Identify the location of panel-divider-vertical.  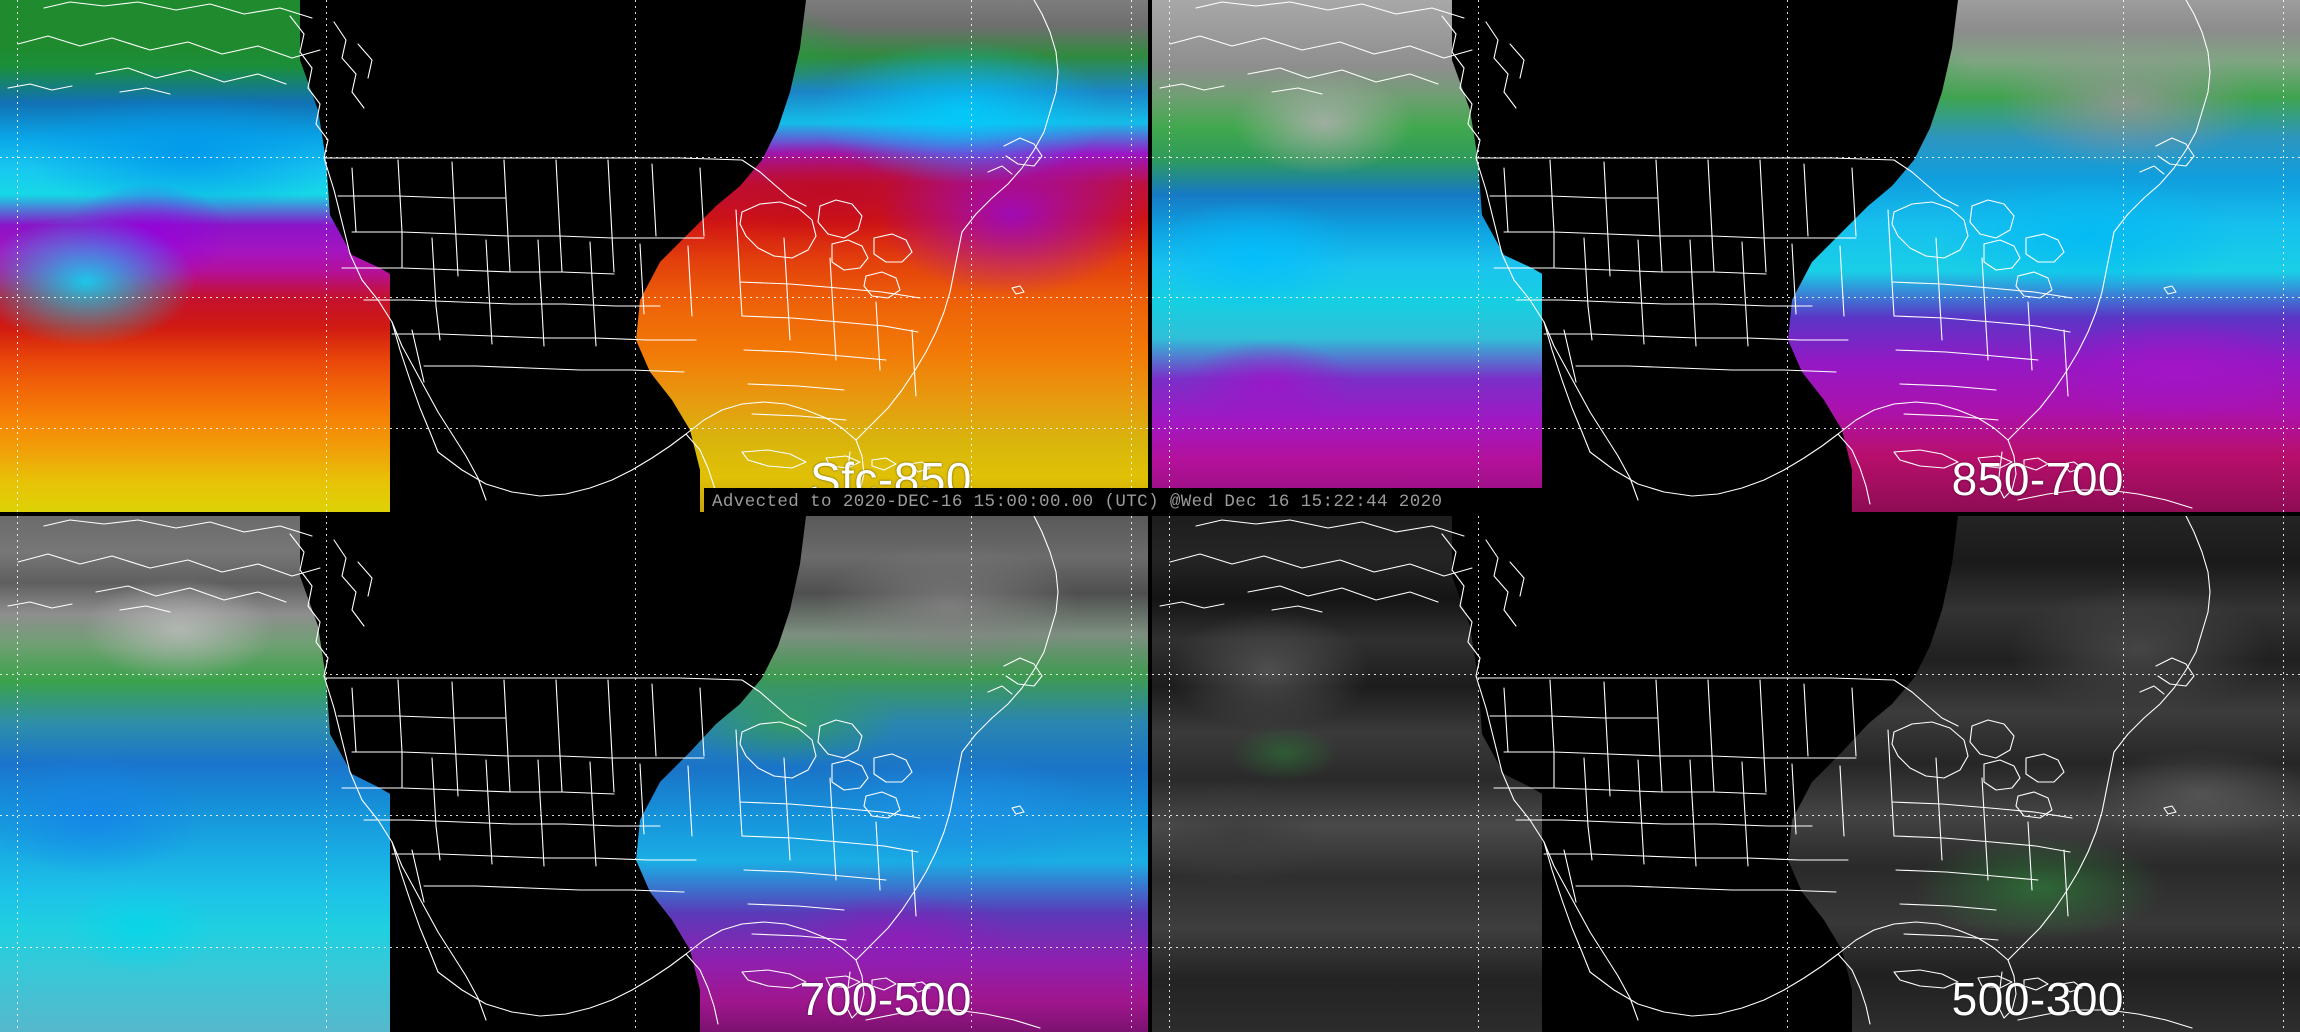
(1150, 516).